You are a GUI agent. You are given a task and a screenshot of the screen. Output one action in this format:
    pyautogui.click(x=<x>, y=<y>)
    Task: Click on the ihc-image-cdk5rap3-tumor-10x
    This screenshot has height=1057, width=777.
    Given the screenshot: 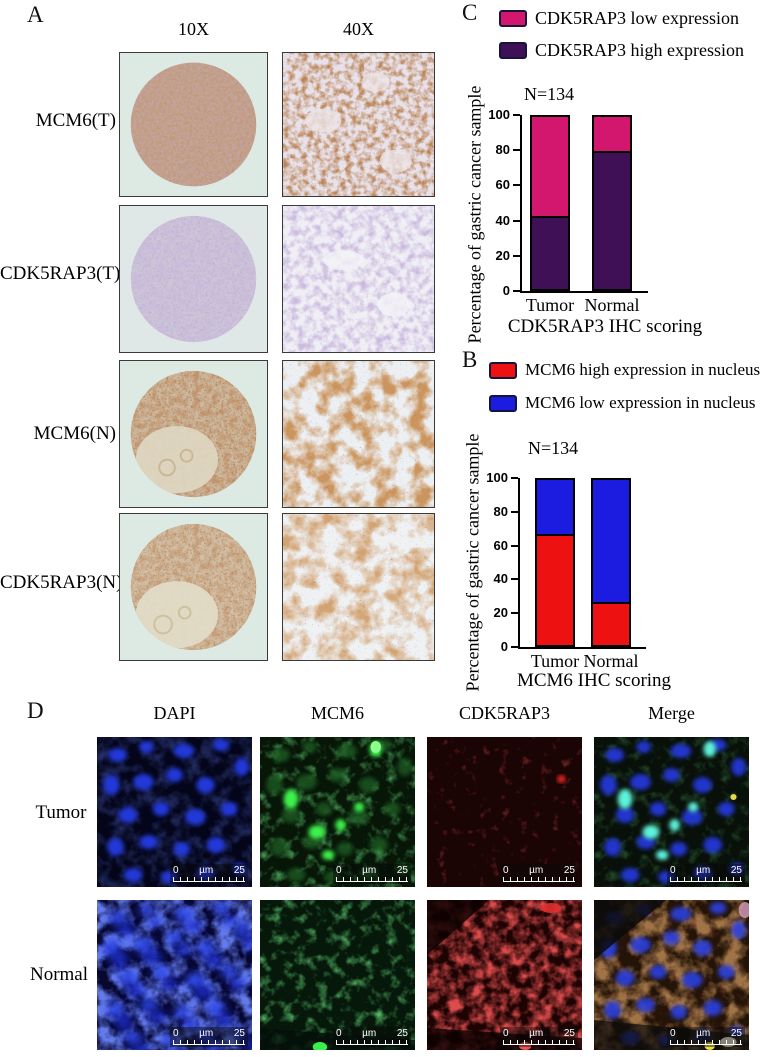 What is the action you would take?
    pyautogui.click(x=193, y=279)
    